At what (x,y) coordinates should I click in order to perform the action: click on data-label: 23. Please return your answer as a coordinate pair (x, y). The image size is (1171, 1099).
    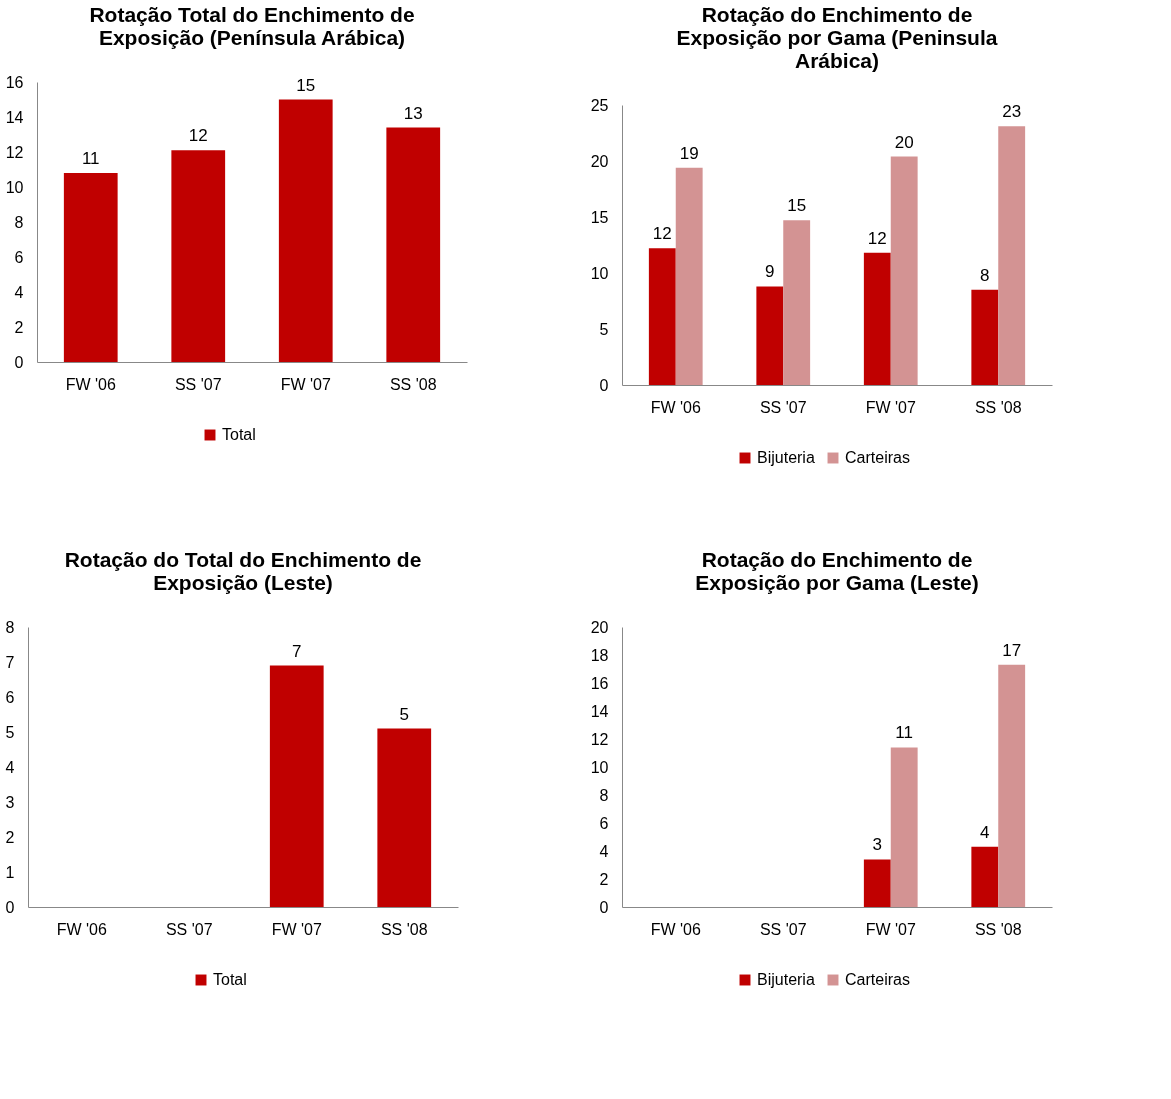
    Looking at the image, I should click on (1012, 112).